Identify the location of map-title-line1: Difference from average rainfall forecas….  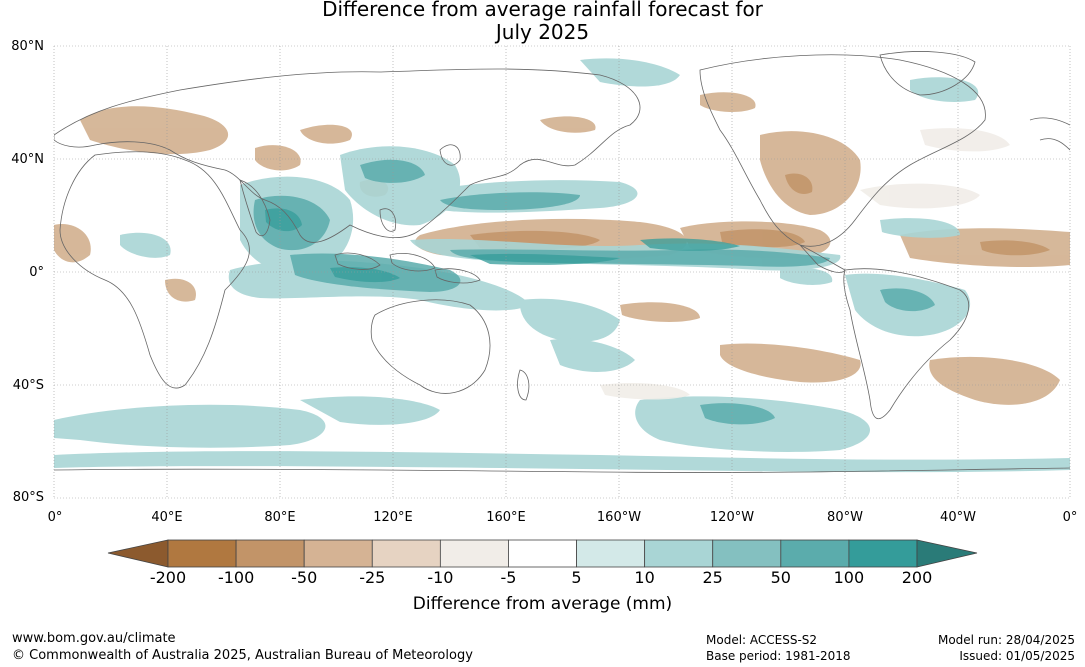
(542, 10).